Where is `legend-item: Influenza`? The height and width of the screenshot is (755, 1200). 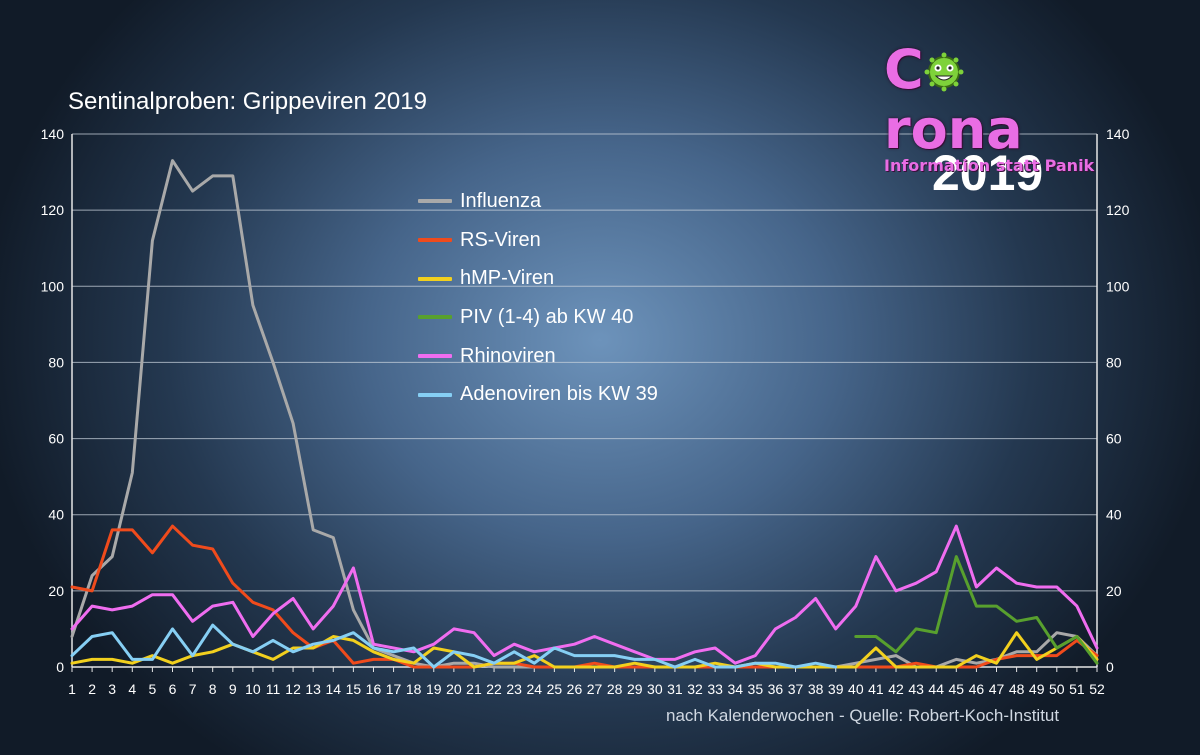 legend-item: Influenza is located at coordinates (538, 201).